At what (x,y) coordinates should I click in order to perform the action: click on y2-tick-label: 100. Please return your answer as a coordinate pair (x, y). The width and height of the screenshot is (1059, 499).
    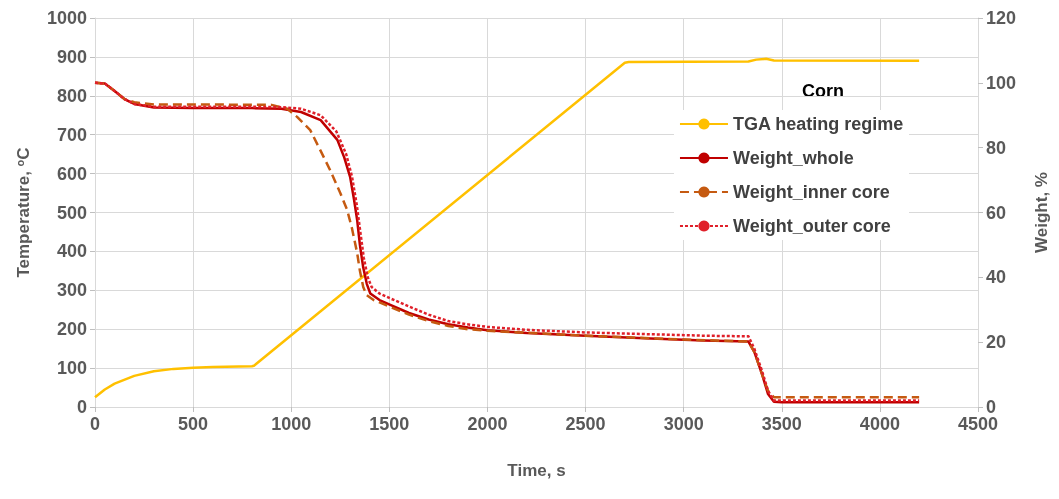
    Looking at the image, I should click on (1001, 82).